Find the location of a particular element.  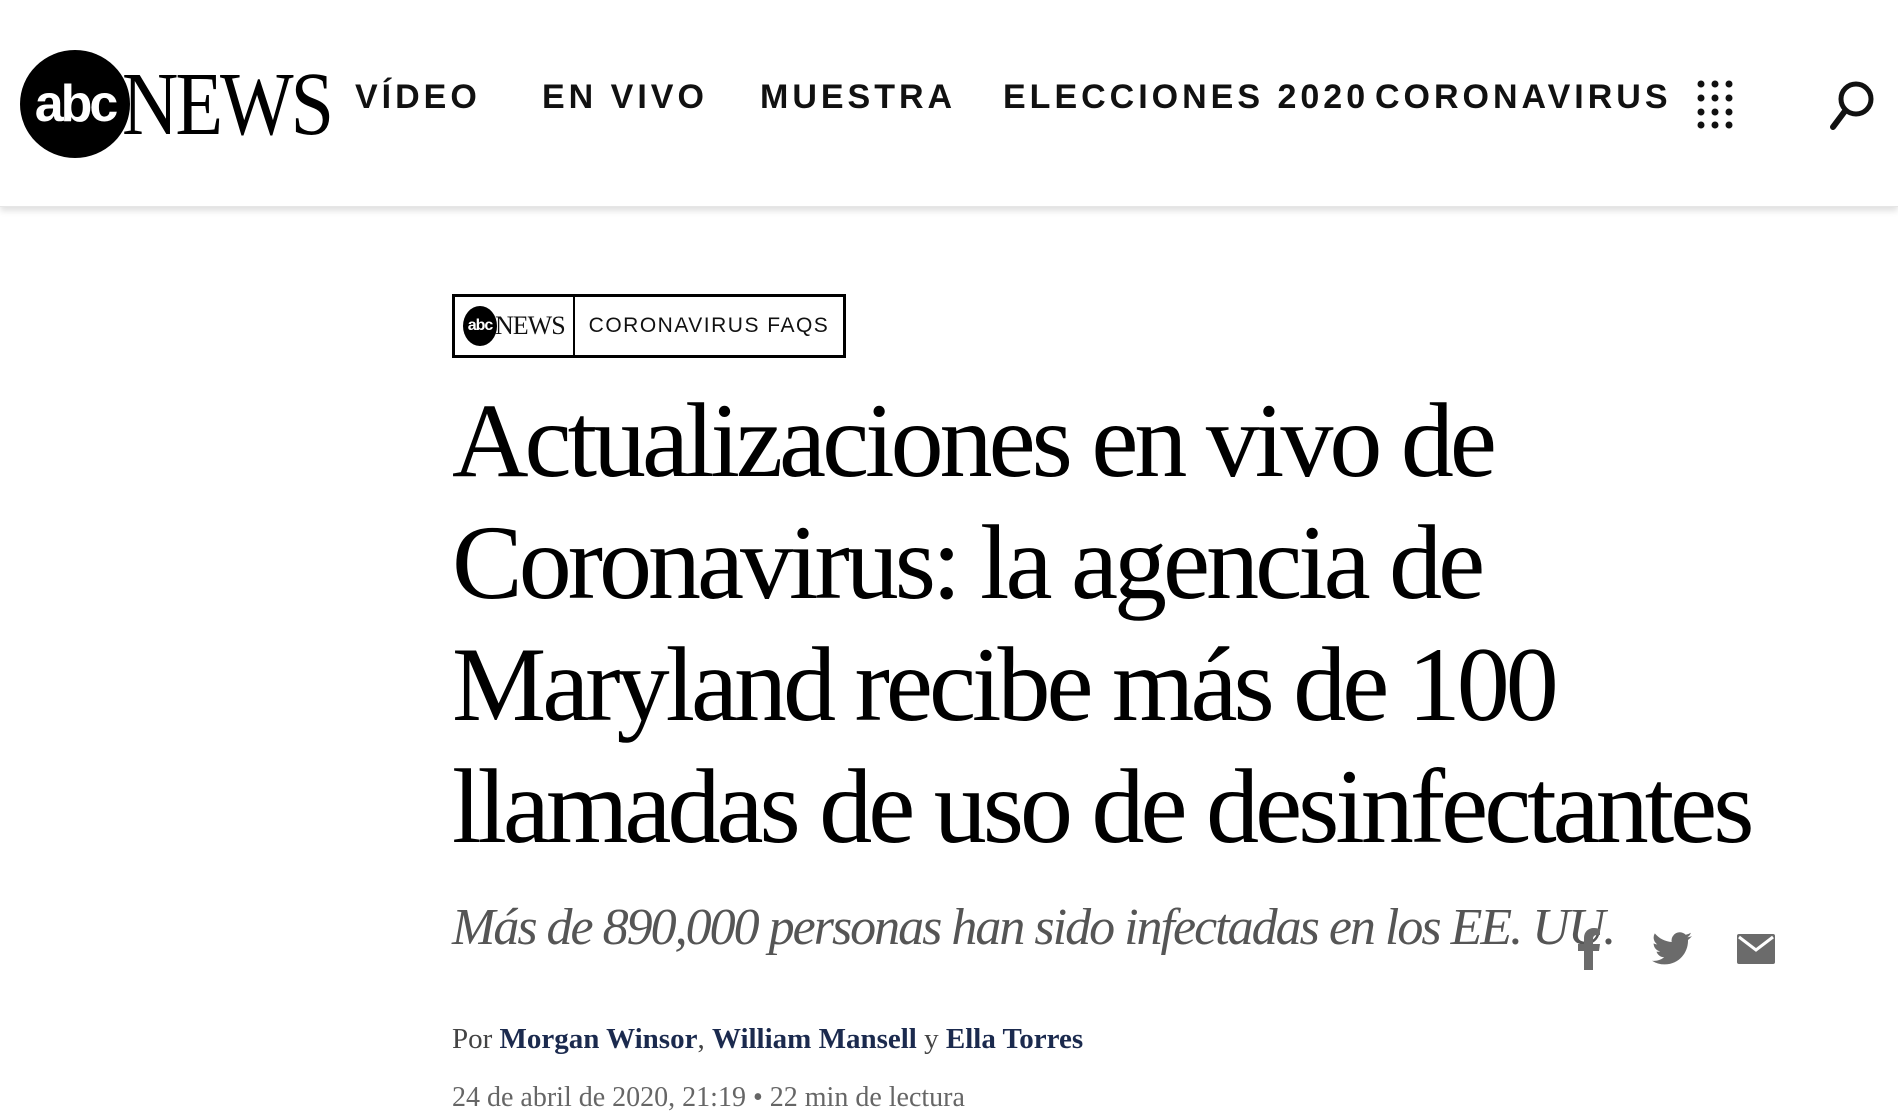

byline-prefix: Por is located at coordinates (472, 1039).